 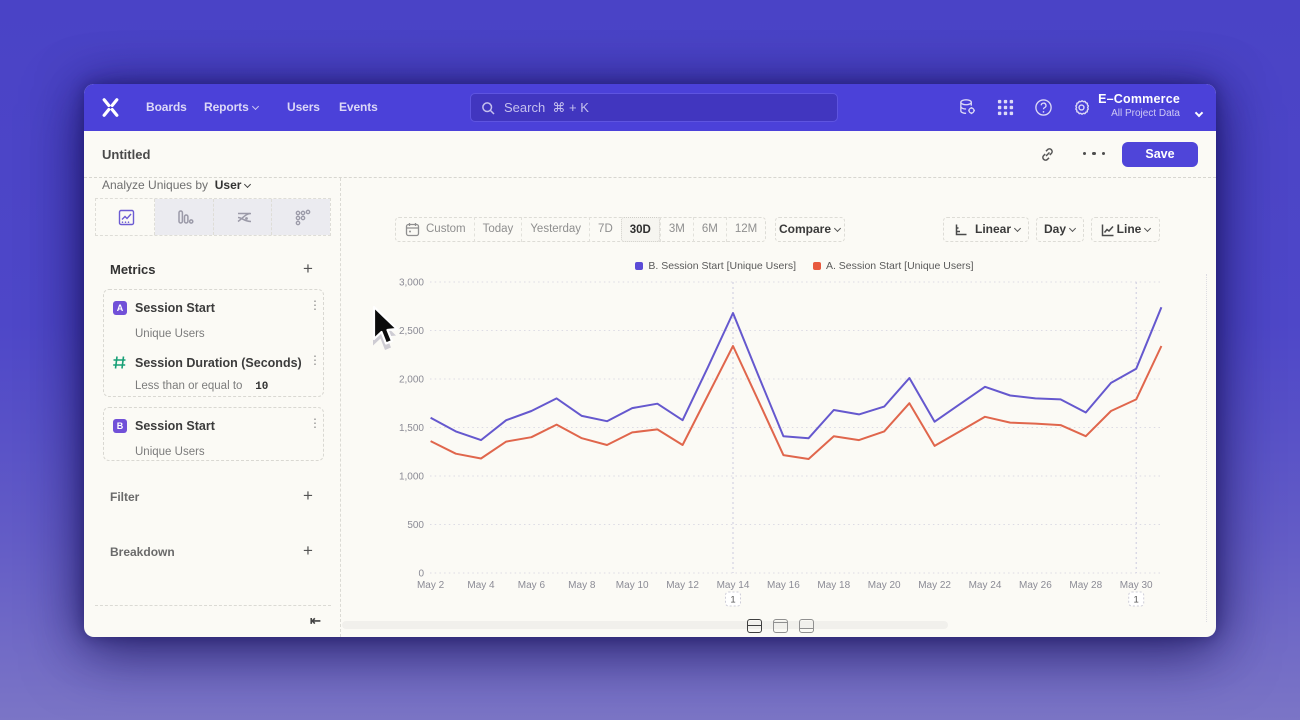 What do you see at coordinates (934, 585) in the screenshot?
I see `svg-text: May 22` at bounding box center [934, 585].